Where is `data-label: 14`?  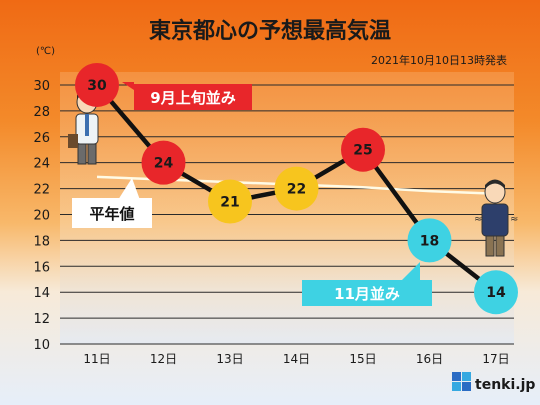
data-label: 14 is located at coordinates (496, 293).